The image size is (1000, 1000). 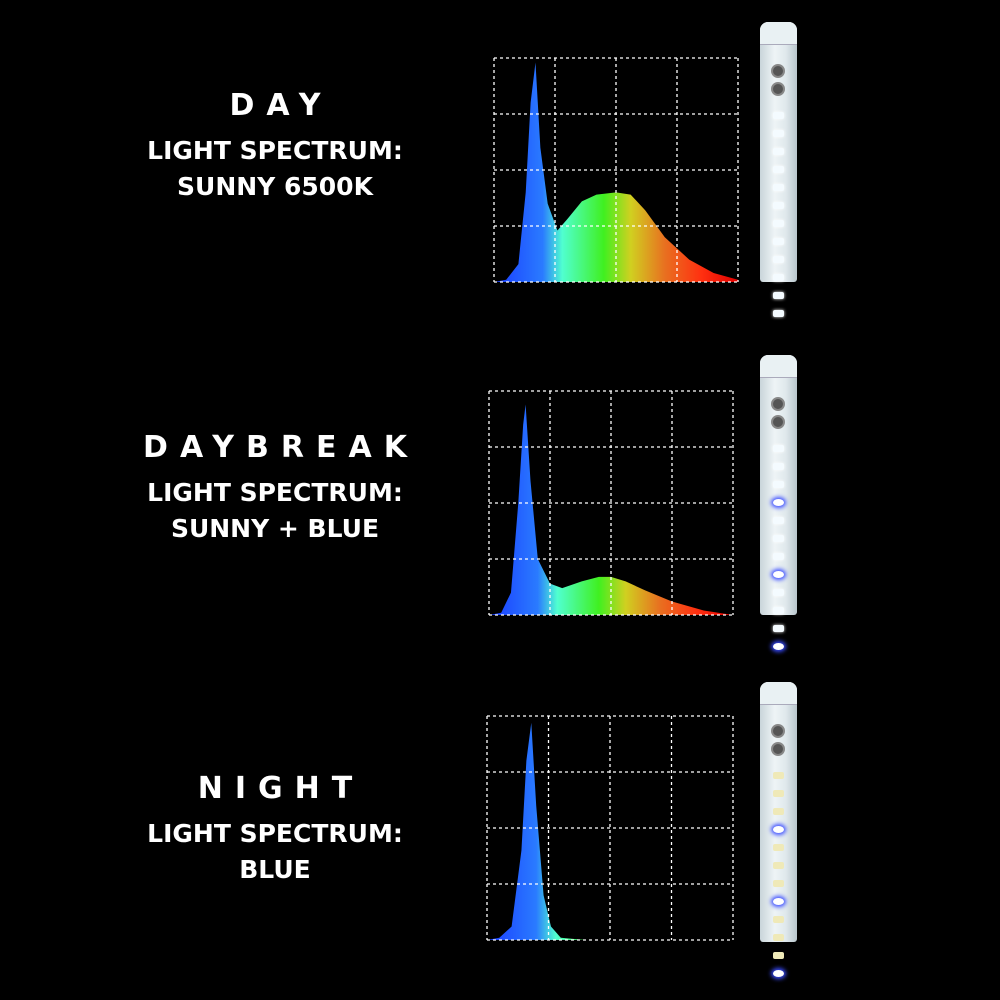 What do you see at coordinates (275, 869) in the screenshot?
I see `spectrum-value: BLUE` at bounding box center [275, 869].